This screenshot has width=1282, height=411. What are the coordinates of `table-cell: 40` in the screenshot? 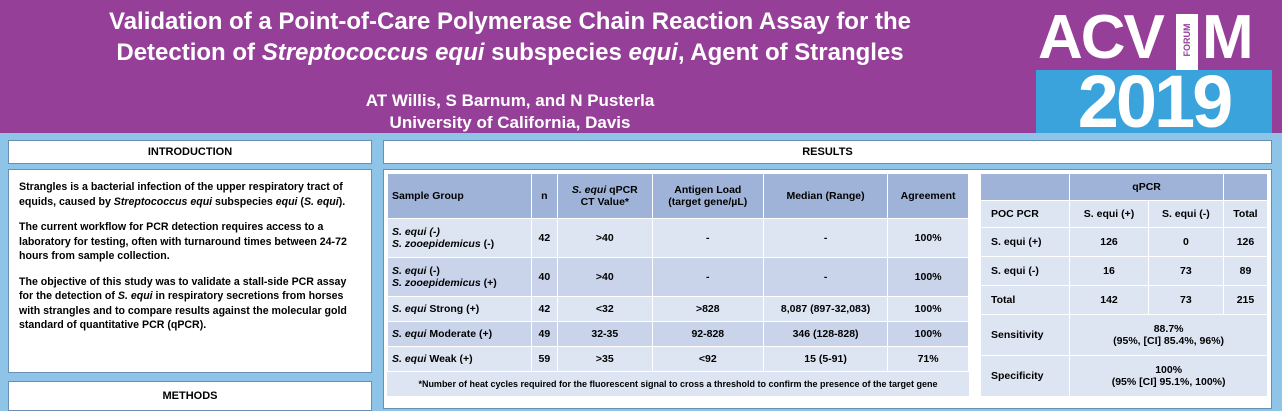 It's located at (544, 277).